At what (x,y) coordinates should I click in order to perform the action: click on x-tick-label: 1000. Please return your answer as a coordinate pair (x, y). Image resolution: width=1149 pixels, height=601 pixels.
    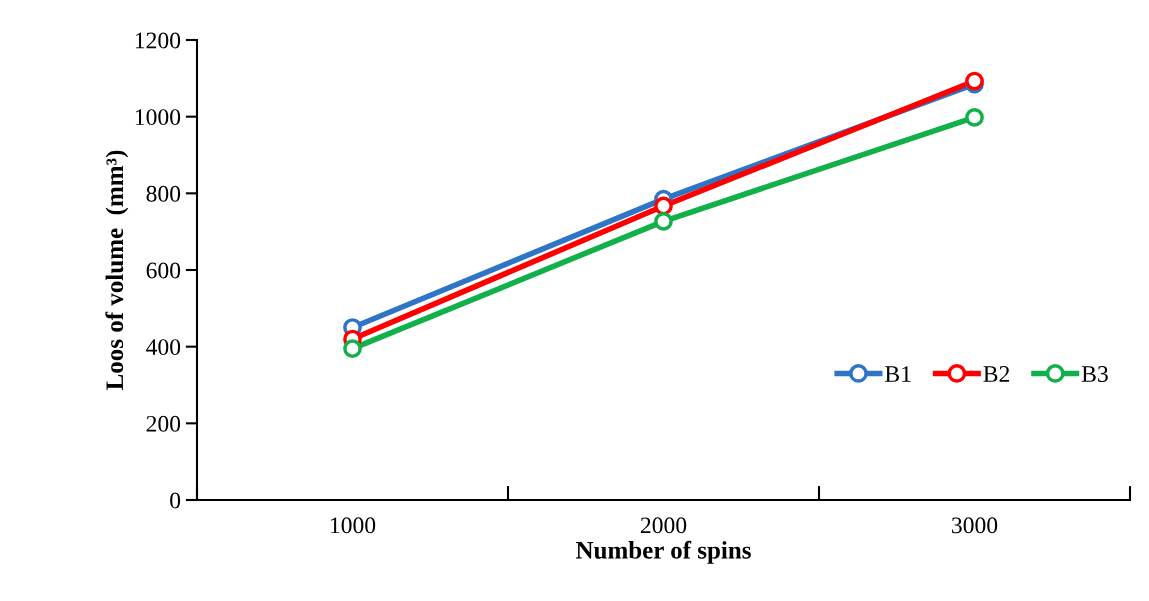
    Looking at the image, I should click on (353, 525).